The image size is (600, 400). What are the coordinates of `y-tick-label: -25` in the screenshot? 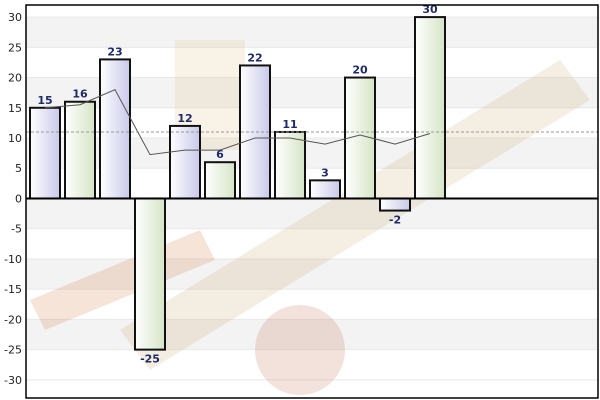 It's located at (13, 350).